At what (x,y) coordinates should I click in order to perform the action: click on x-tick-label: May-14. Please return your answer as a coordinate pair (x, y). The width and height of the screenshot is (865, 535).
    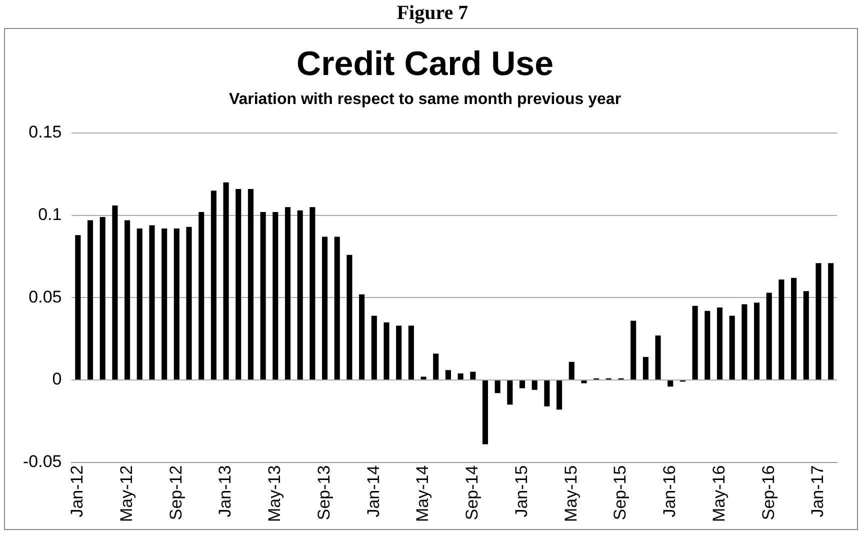
    Looking at the image, I should click on (422, 493).